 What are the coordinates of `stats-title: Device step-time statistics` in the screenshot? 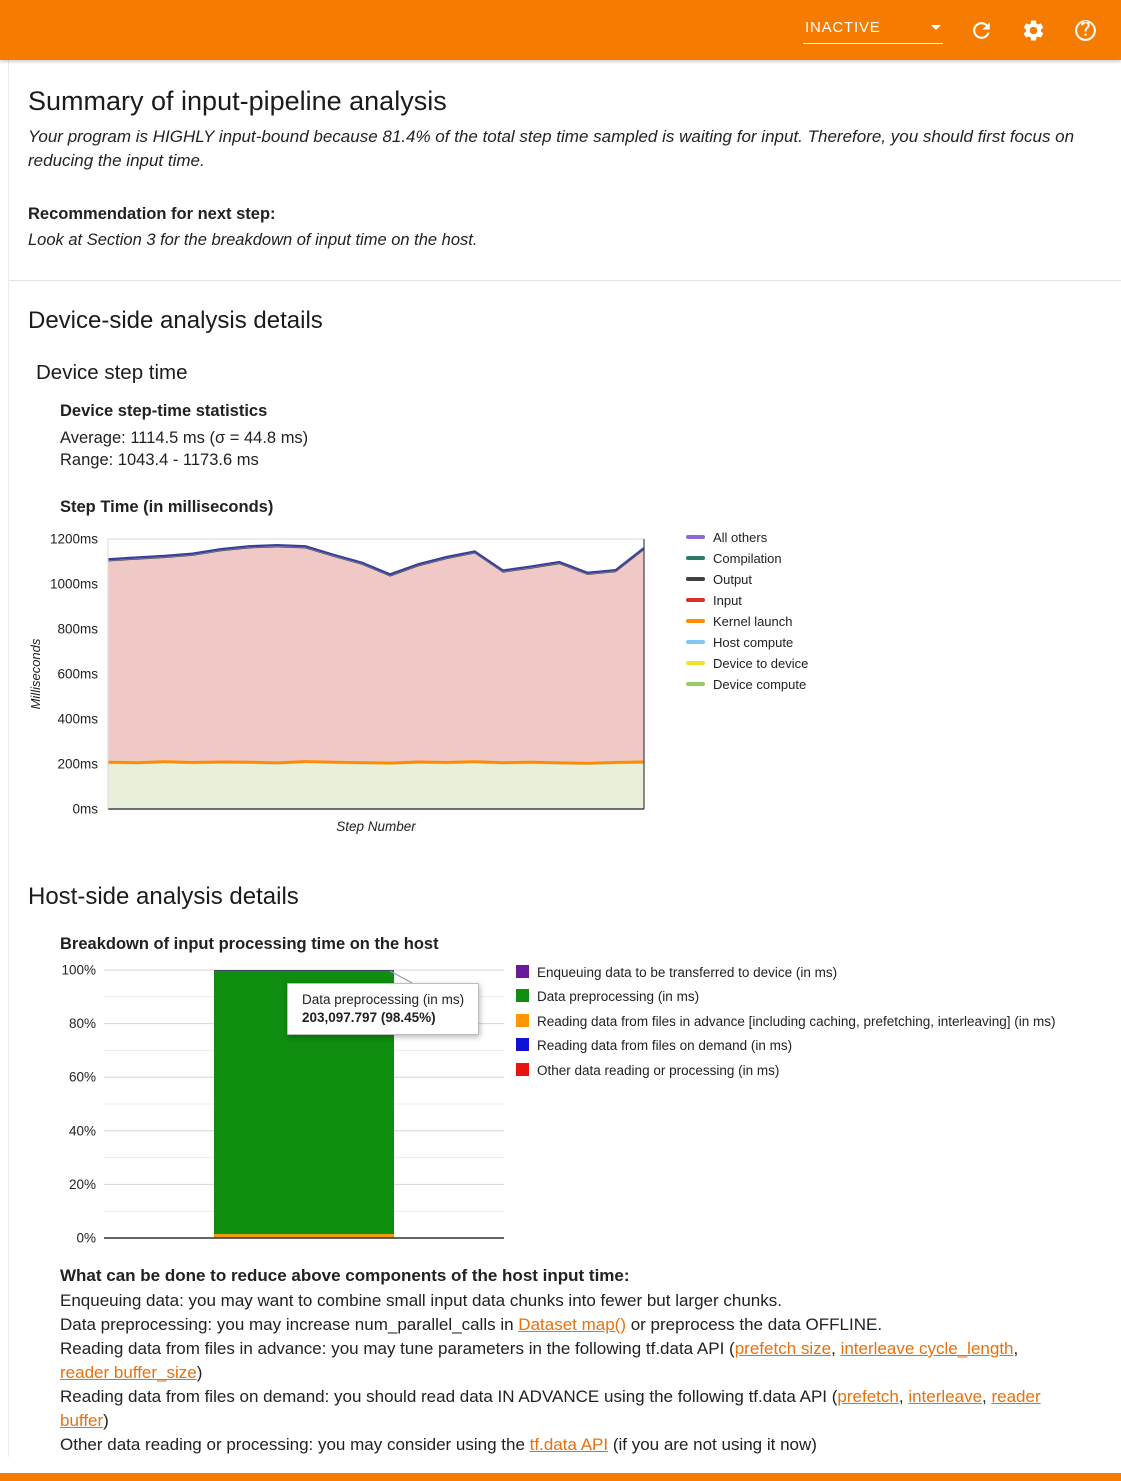 It's located at (164, 411).